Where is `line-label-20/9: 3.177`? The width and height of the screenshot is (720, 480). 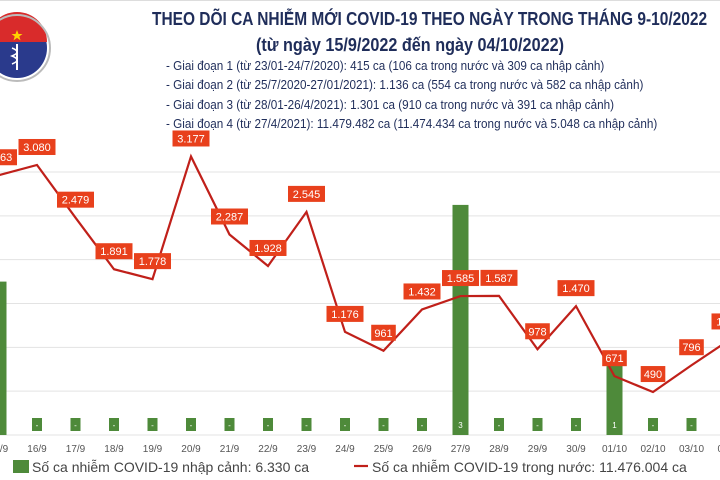
line-label-20/9: 3.177 is located at coordinates (191, 139).